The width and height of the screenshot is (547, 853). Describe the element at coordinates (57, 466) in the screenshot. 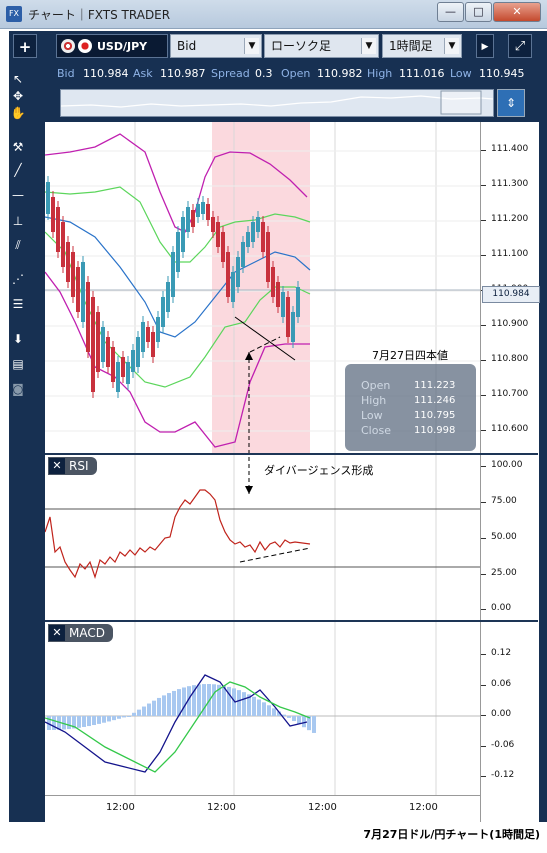

I see `rsi-close-icon: ✕` at that location.